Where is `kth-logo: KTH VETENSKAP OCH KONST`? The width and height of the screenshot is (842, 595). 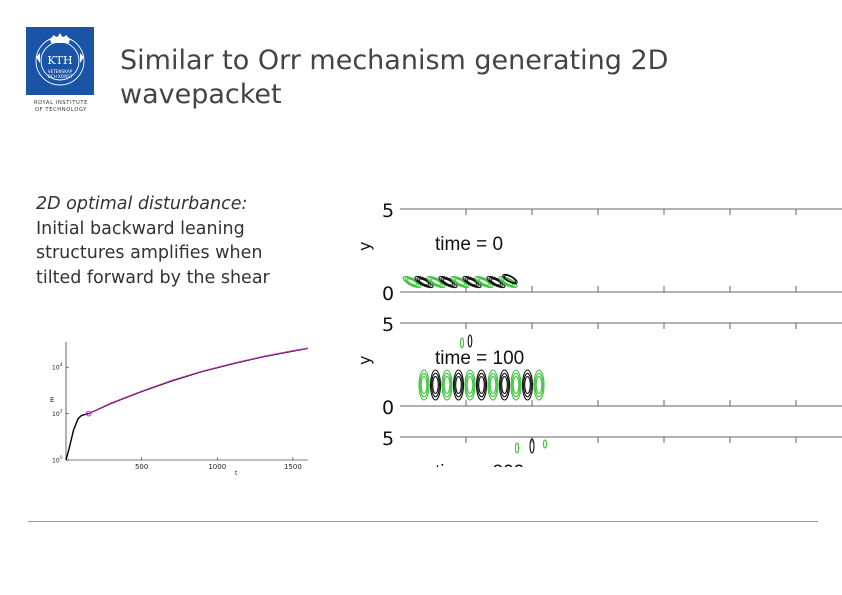 kth-logo: KTH VETENSKAP OCH KONST is located at coordinates (60, 61).